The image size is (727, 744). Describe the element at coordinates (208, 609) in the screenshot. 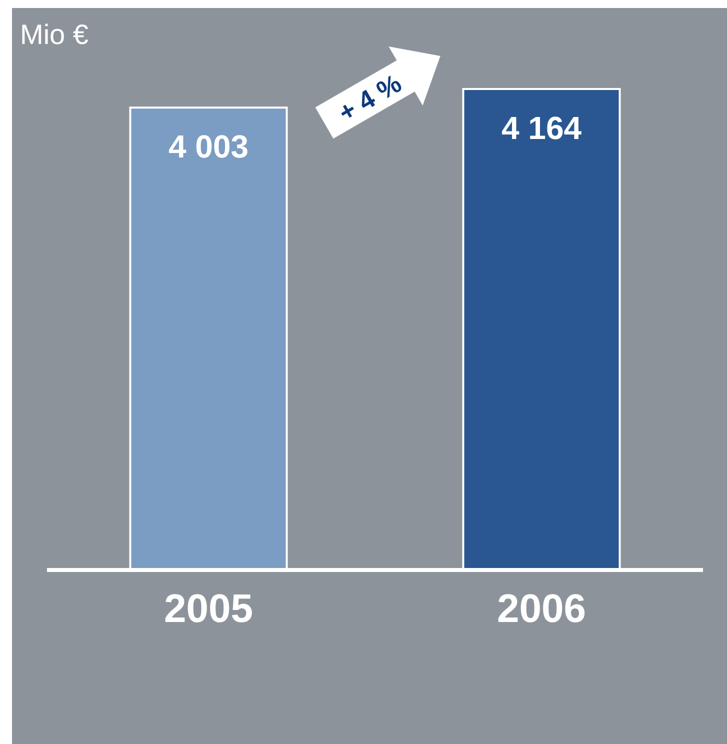

I see `x-tick-label: 2005` at that location.